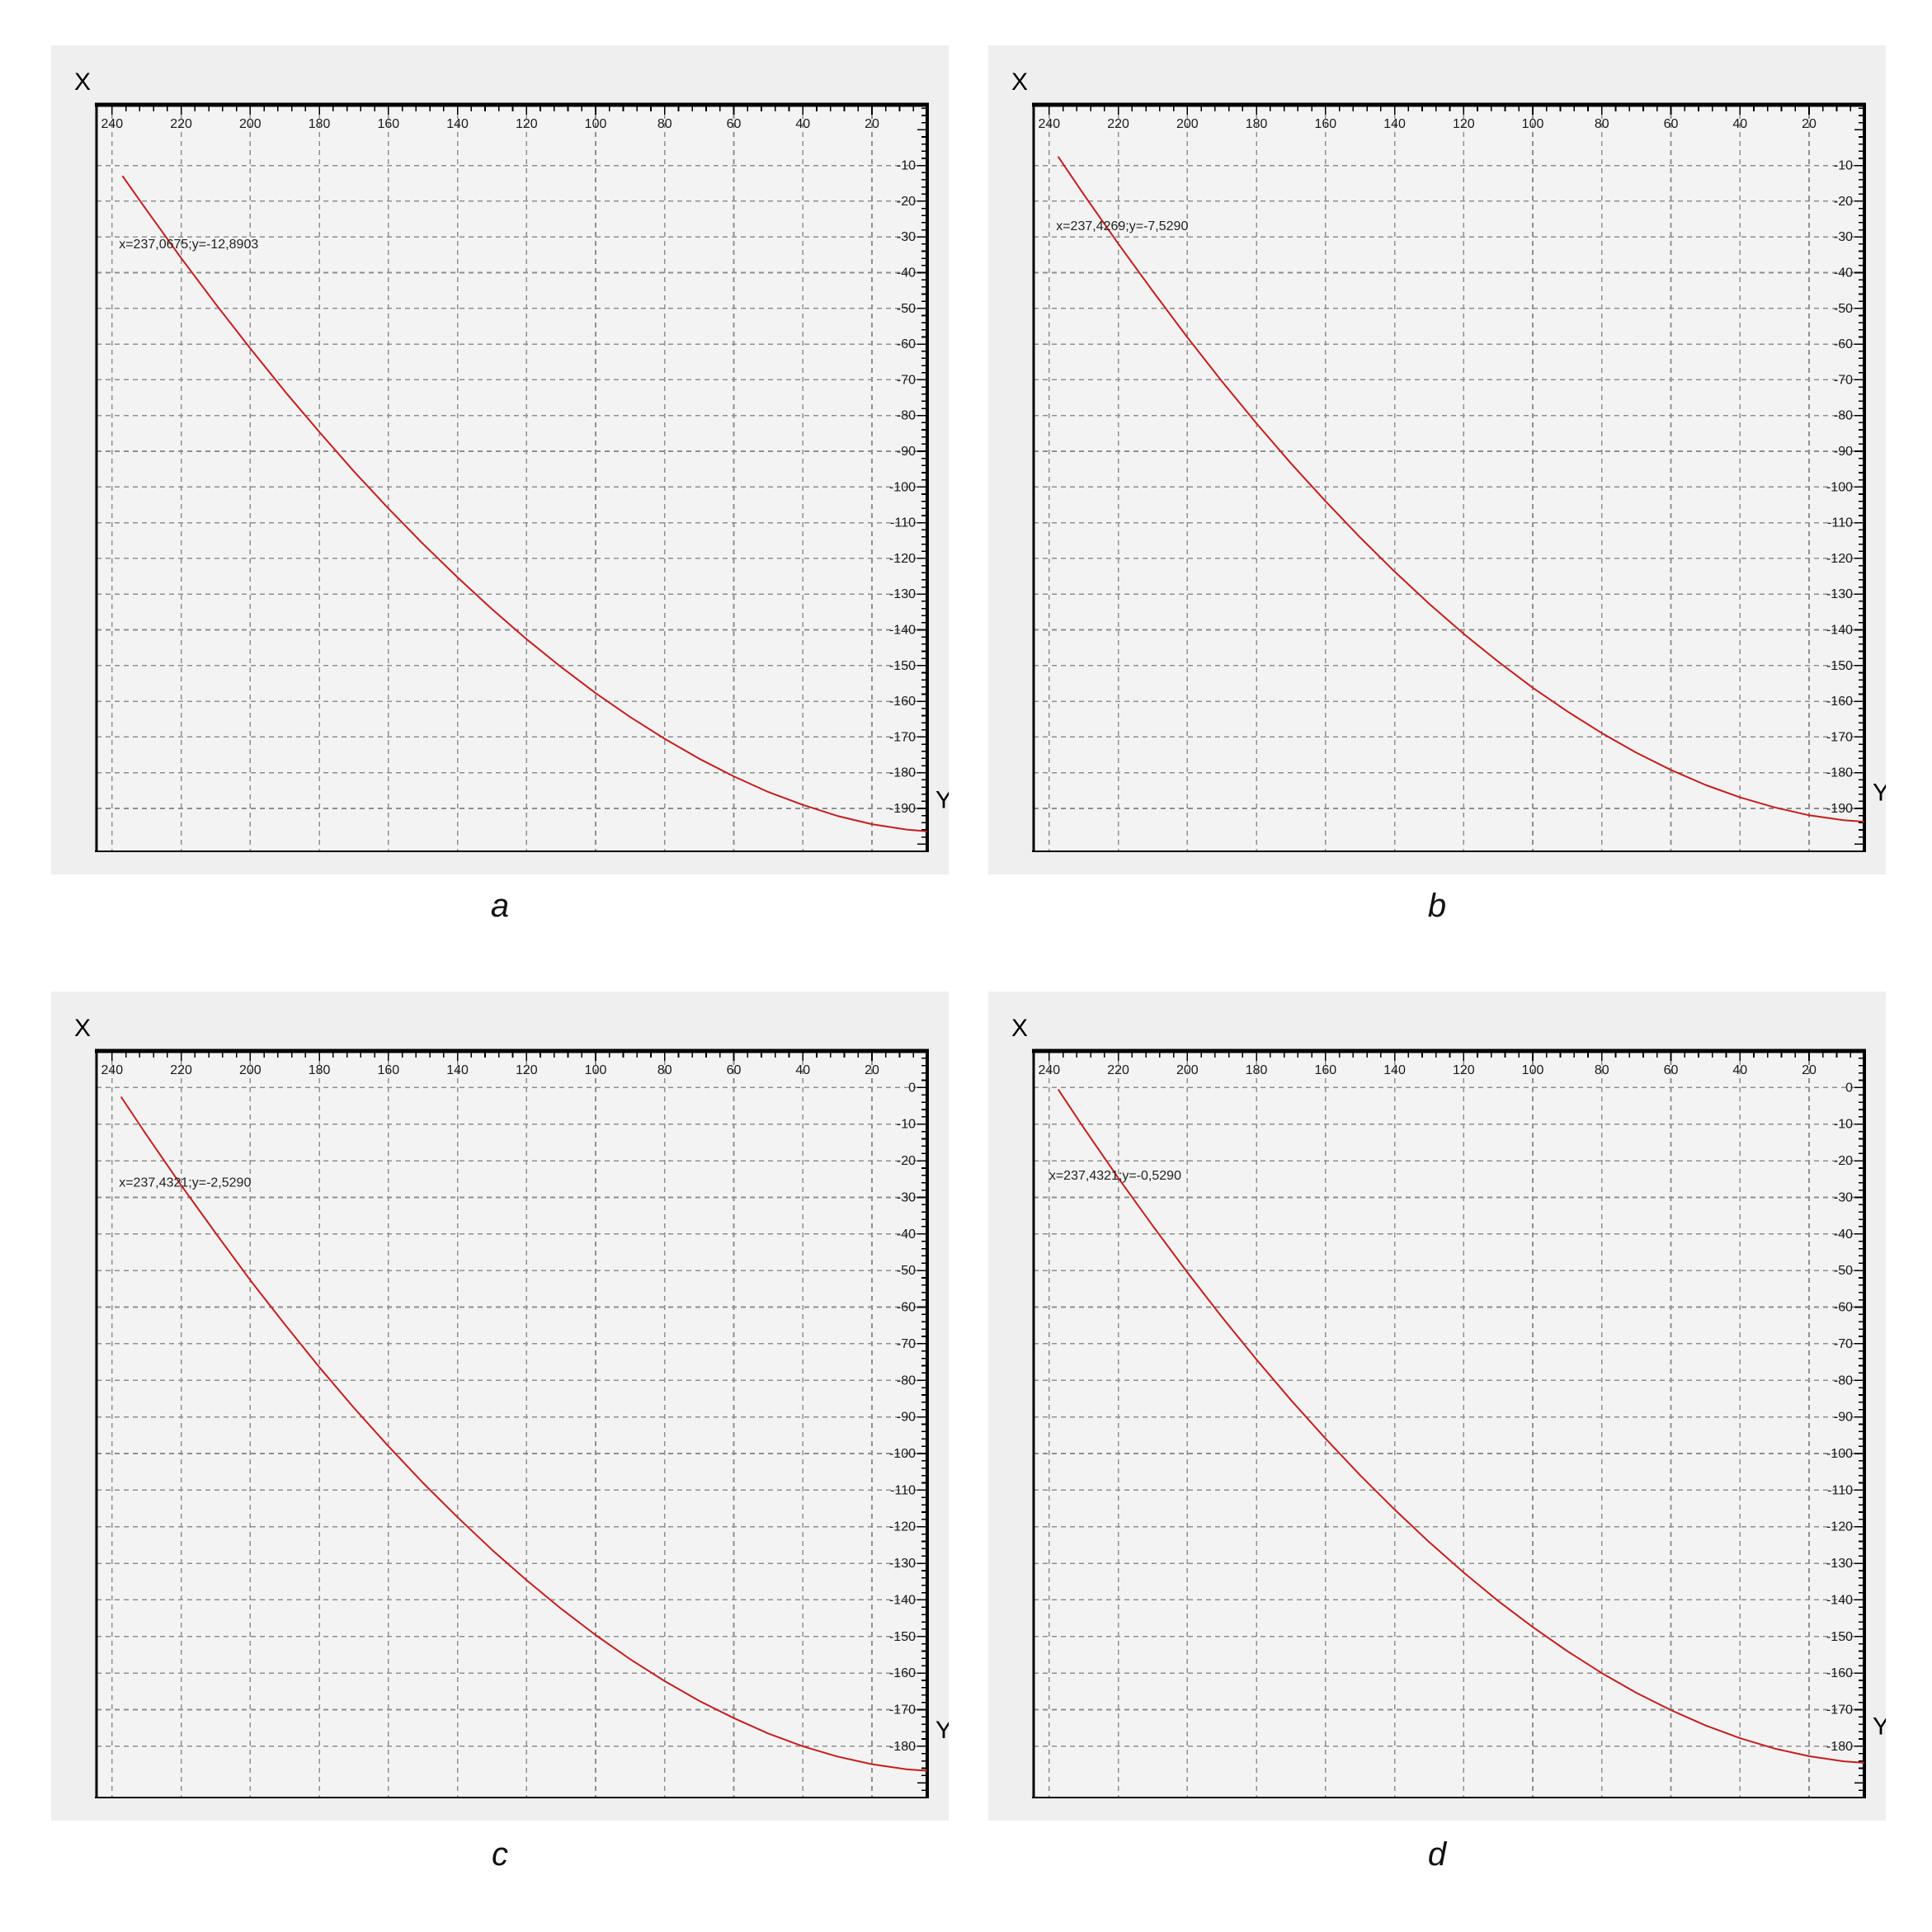 This screenshot has height=1932, width=1932. I want to click on caption-a: a, so click(500, 906).